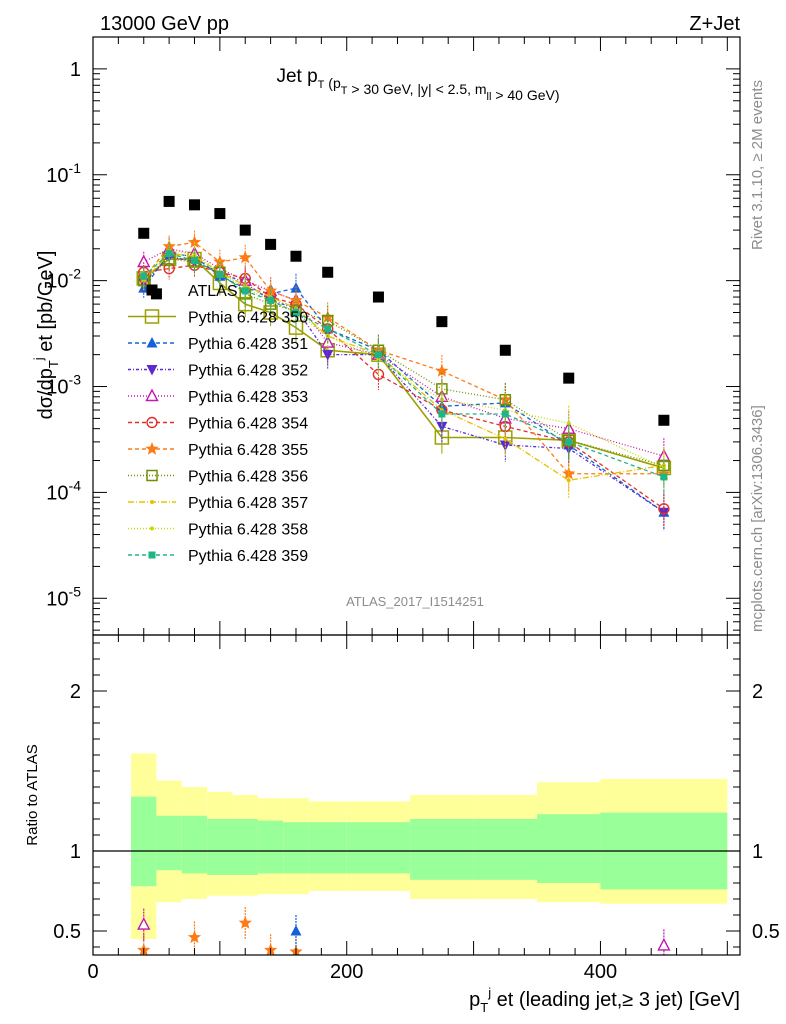 The image size is (786, 1024). I want to click on x-tick-label: 0, so click(92, 972).